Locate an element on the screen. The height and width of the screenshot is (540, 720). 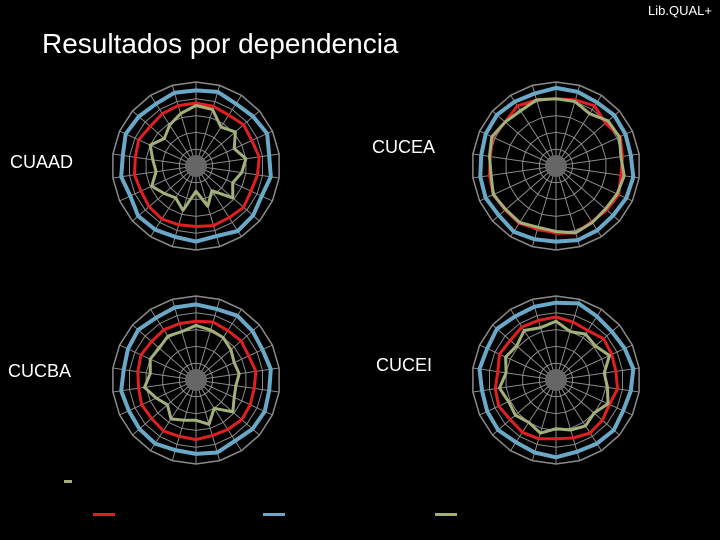
legend-swatch-minimum is located at coordinates (104, 514).